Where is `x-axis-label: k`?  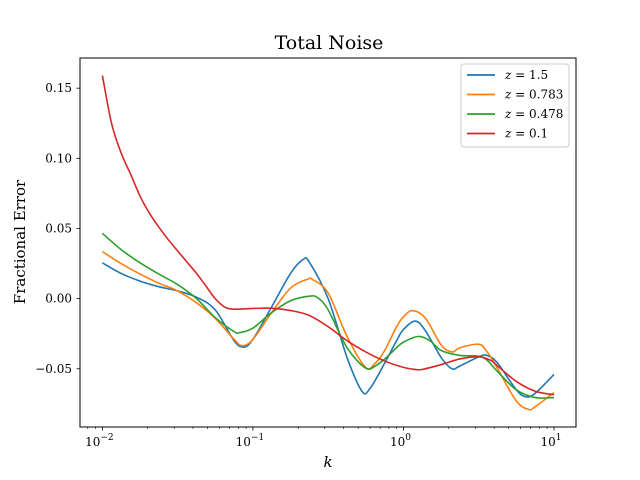
x-axis-label: k is located at coordinates (327, 462).